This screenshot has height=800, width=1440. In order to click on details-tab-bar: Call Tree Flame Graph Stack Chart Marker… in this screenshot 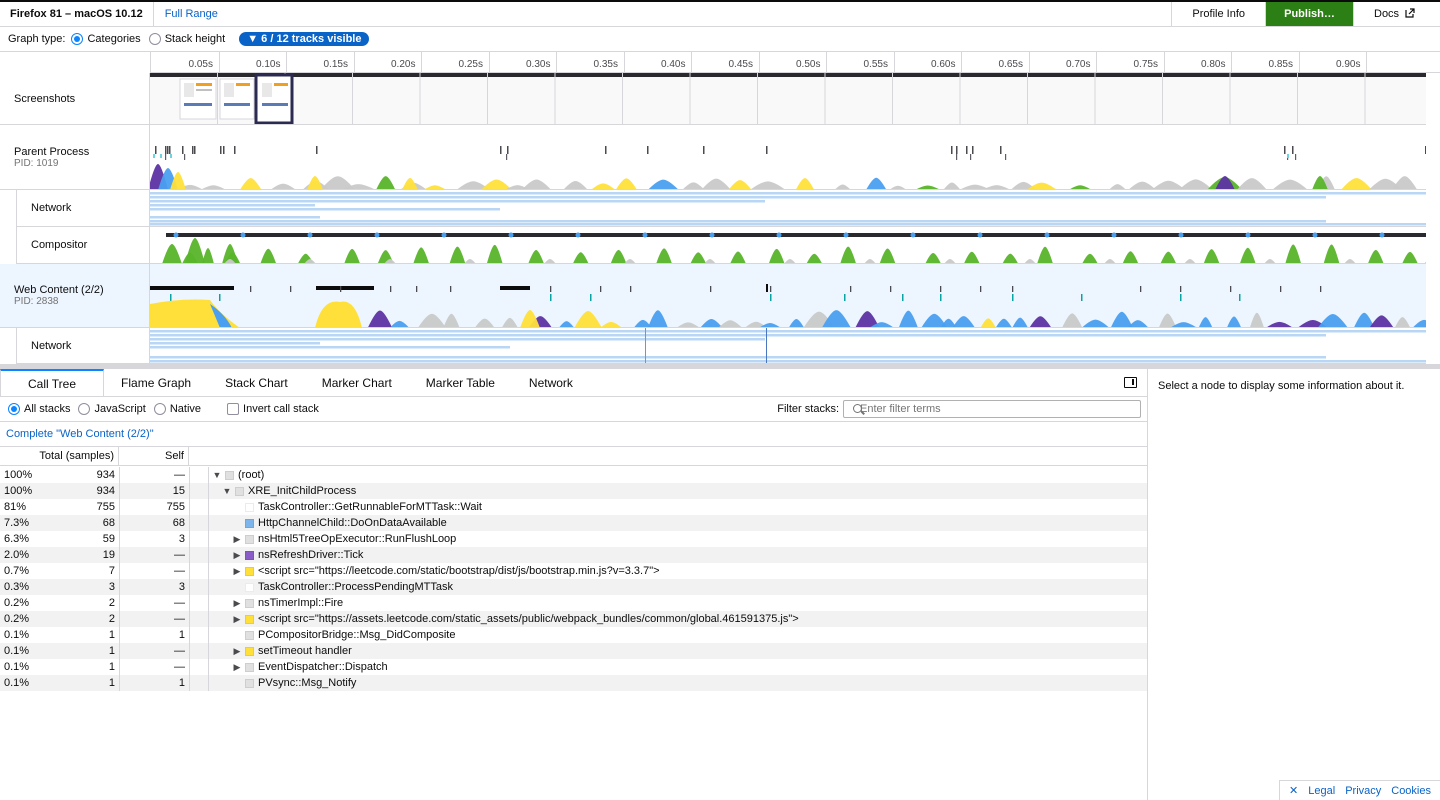, I will do `click(573, 383)`.